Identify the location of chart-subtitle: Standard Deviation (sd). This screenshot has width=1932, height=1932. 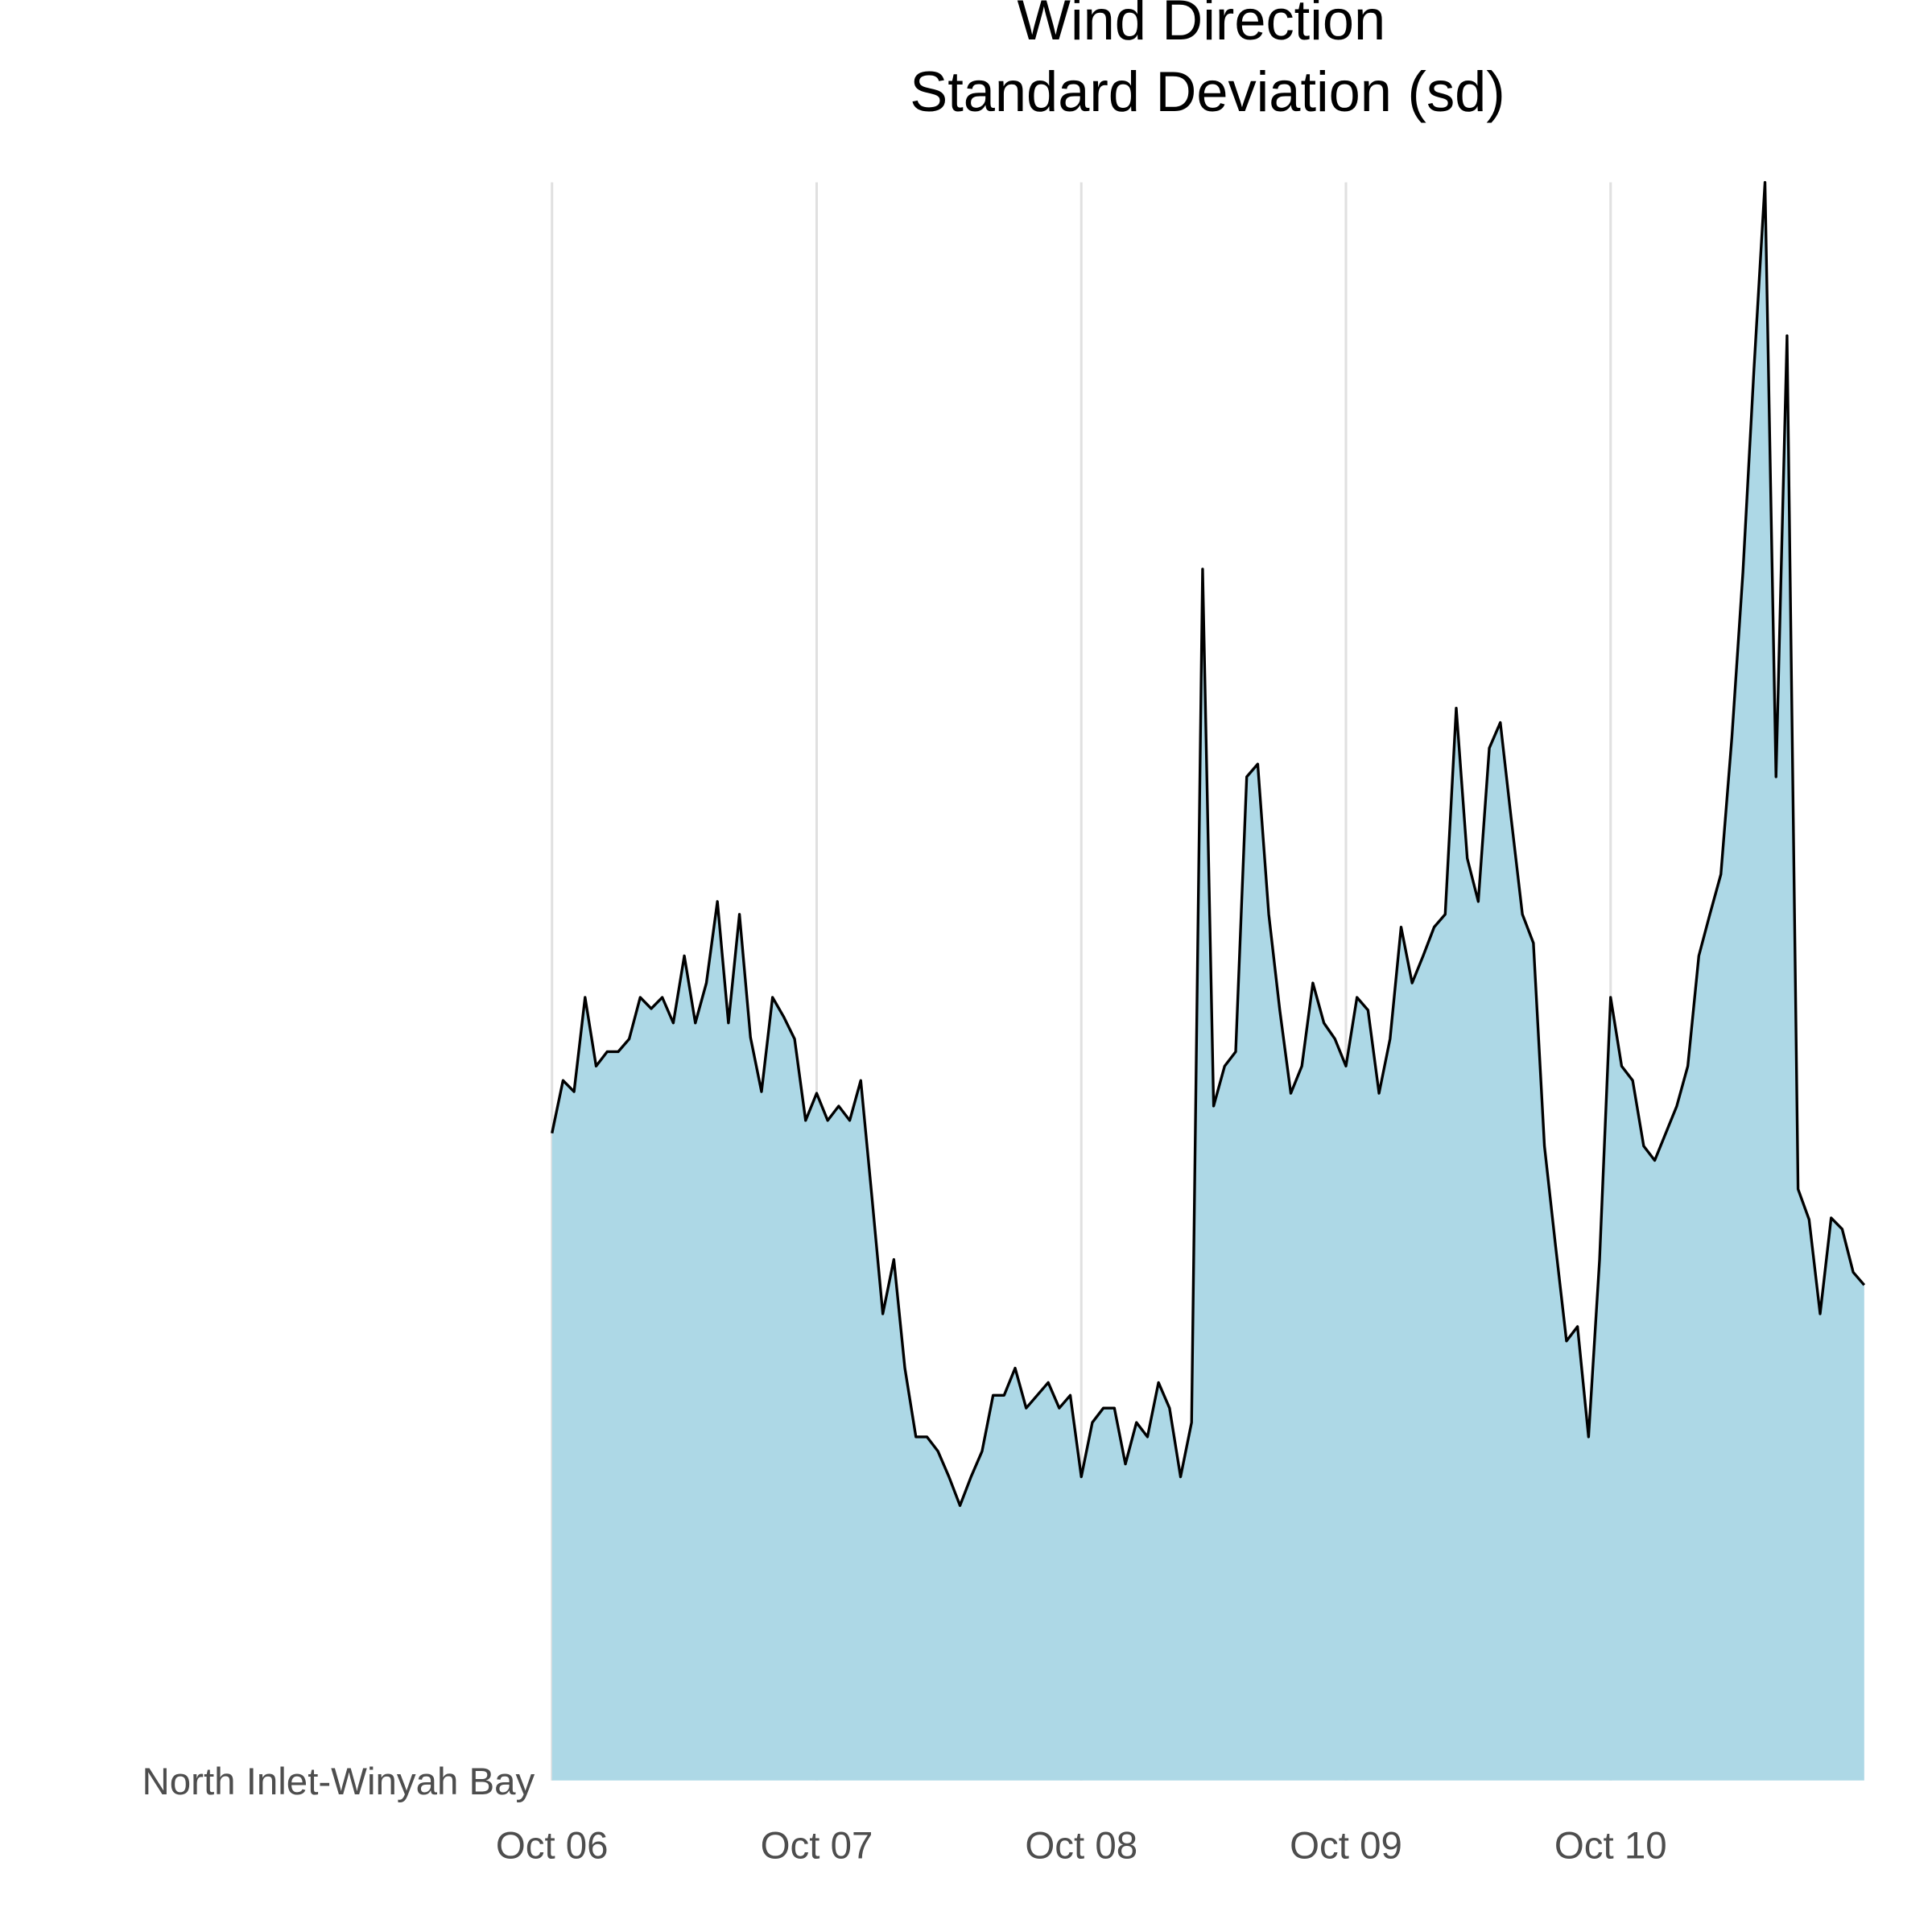
(1207, 91).